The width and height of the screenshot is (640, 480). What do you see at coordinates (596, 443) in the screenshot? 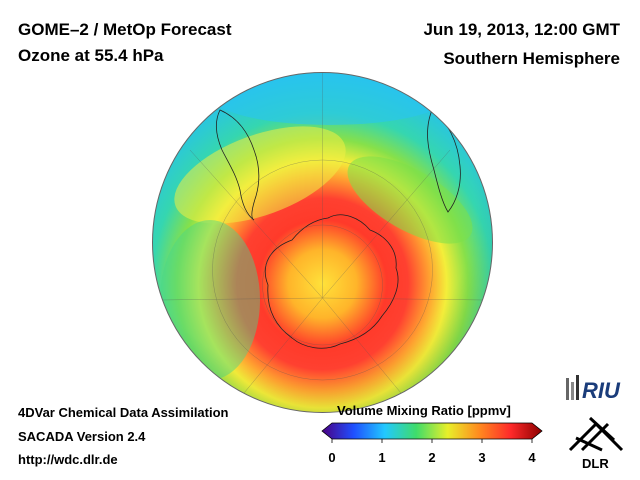
I see `dlr-logo: DLR` at bounding box center [596, 443].